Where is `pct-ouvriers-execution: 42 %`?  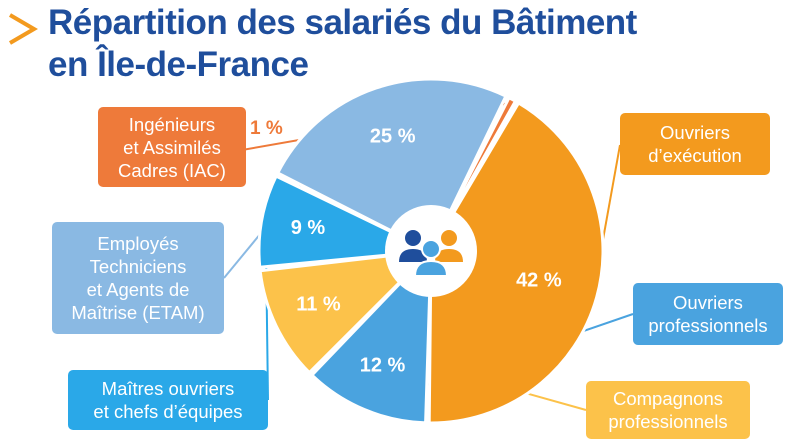
pct-ouvriers-execution: 42 % is located at coordinates (539, 280).